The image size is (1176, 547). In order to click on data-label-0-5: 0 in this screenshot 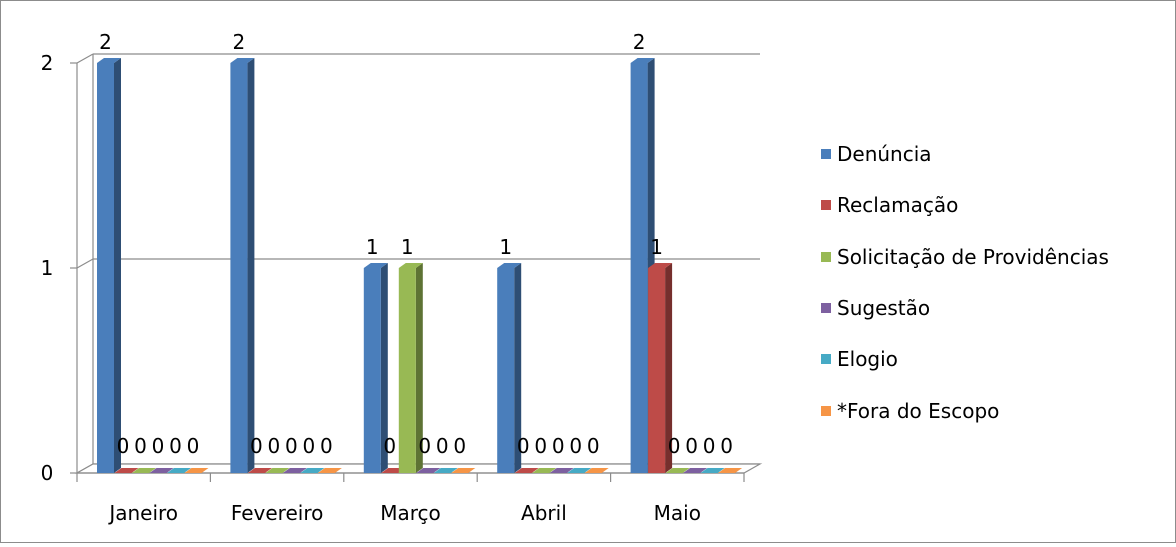, I will do `click(193, 446)`.